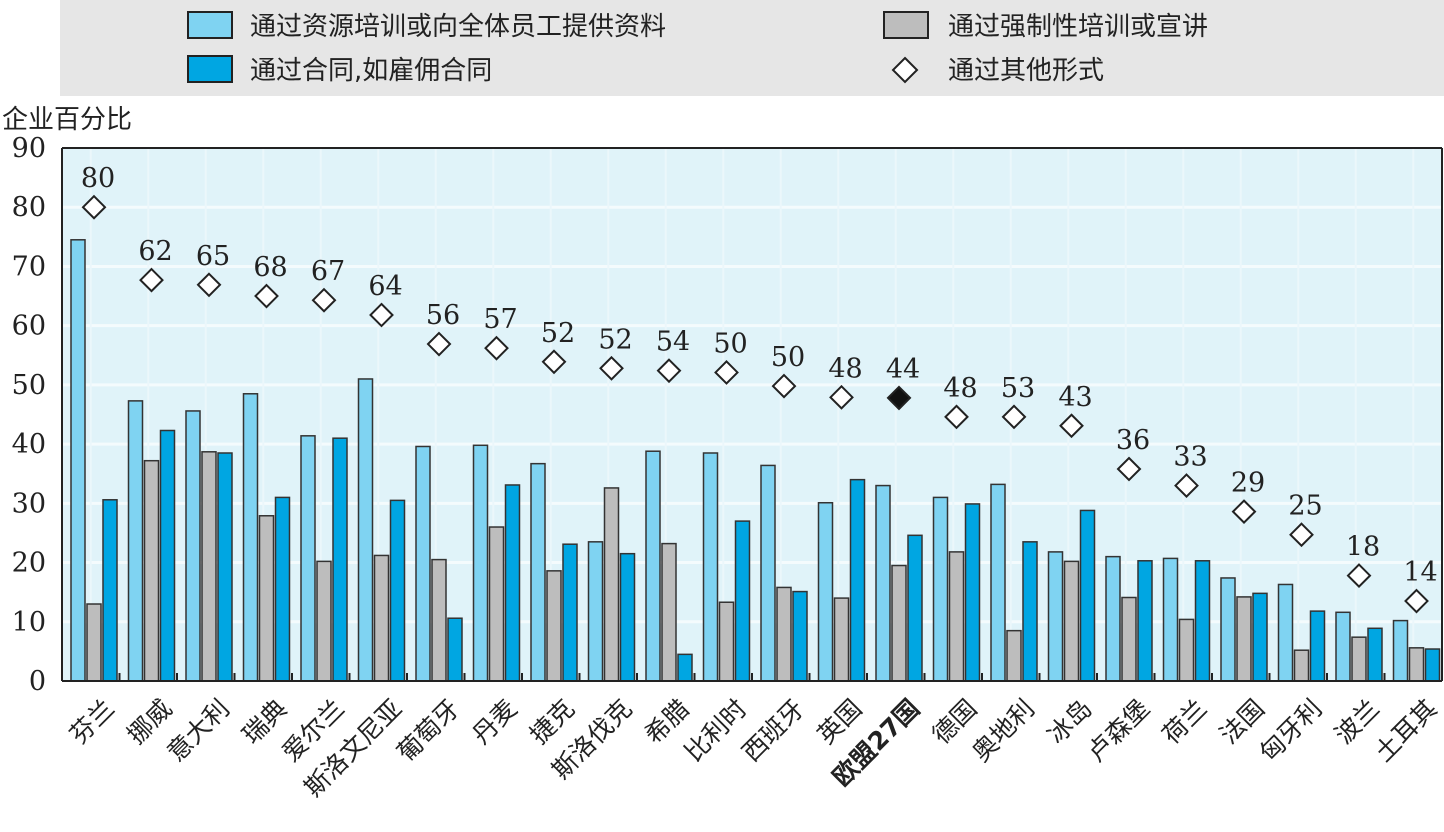 This screenshot has width=1444, height=832. Describe the element at coordinates (1363, 547) in the screenshot. I see `data-label: 18` at that location.